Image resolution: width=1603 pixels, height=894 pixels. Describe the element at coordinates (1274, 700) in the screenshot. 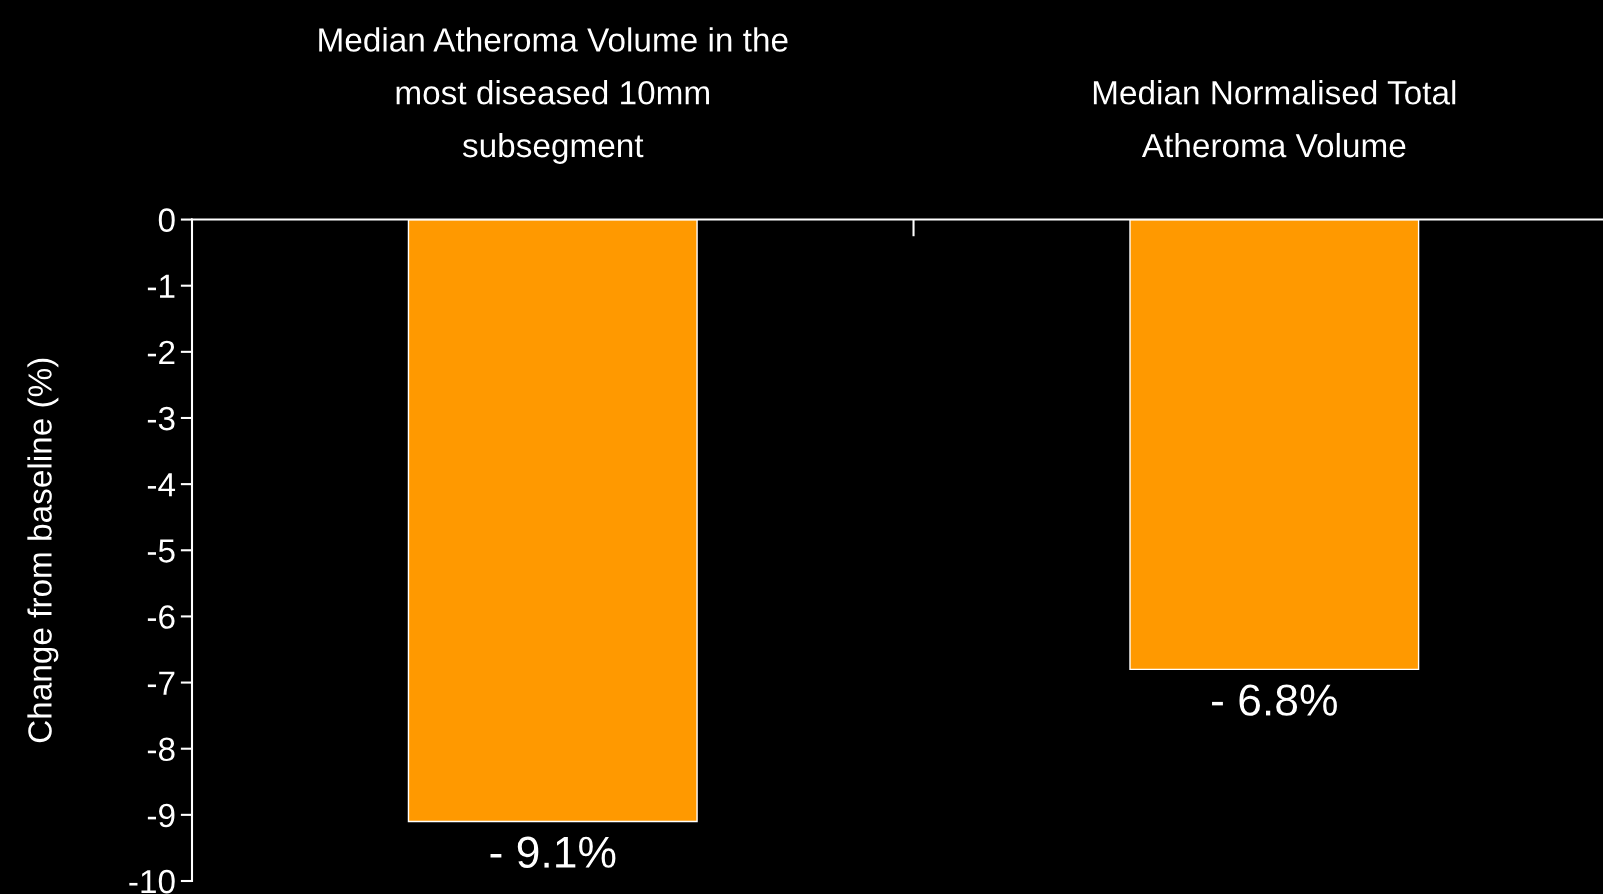

I see `data-label: - 6.8%` at that location.